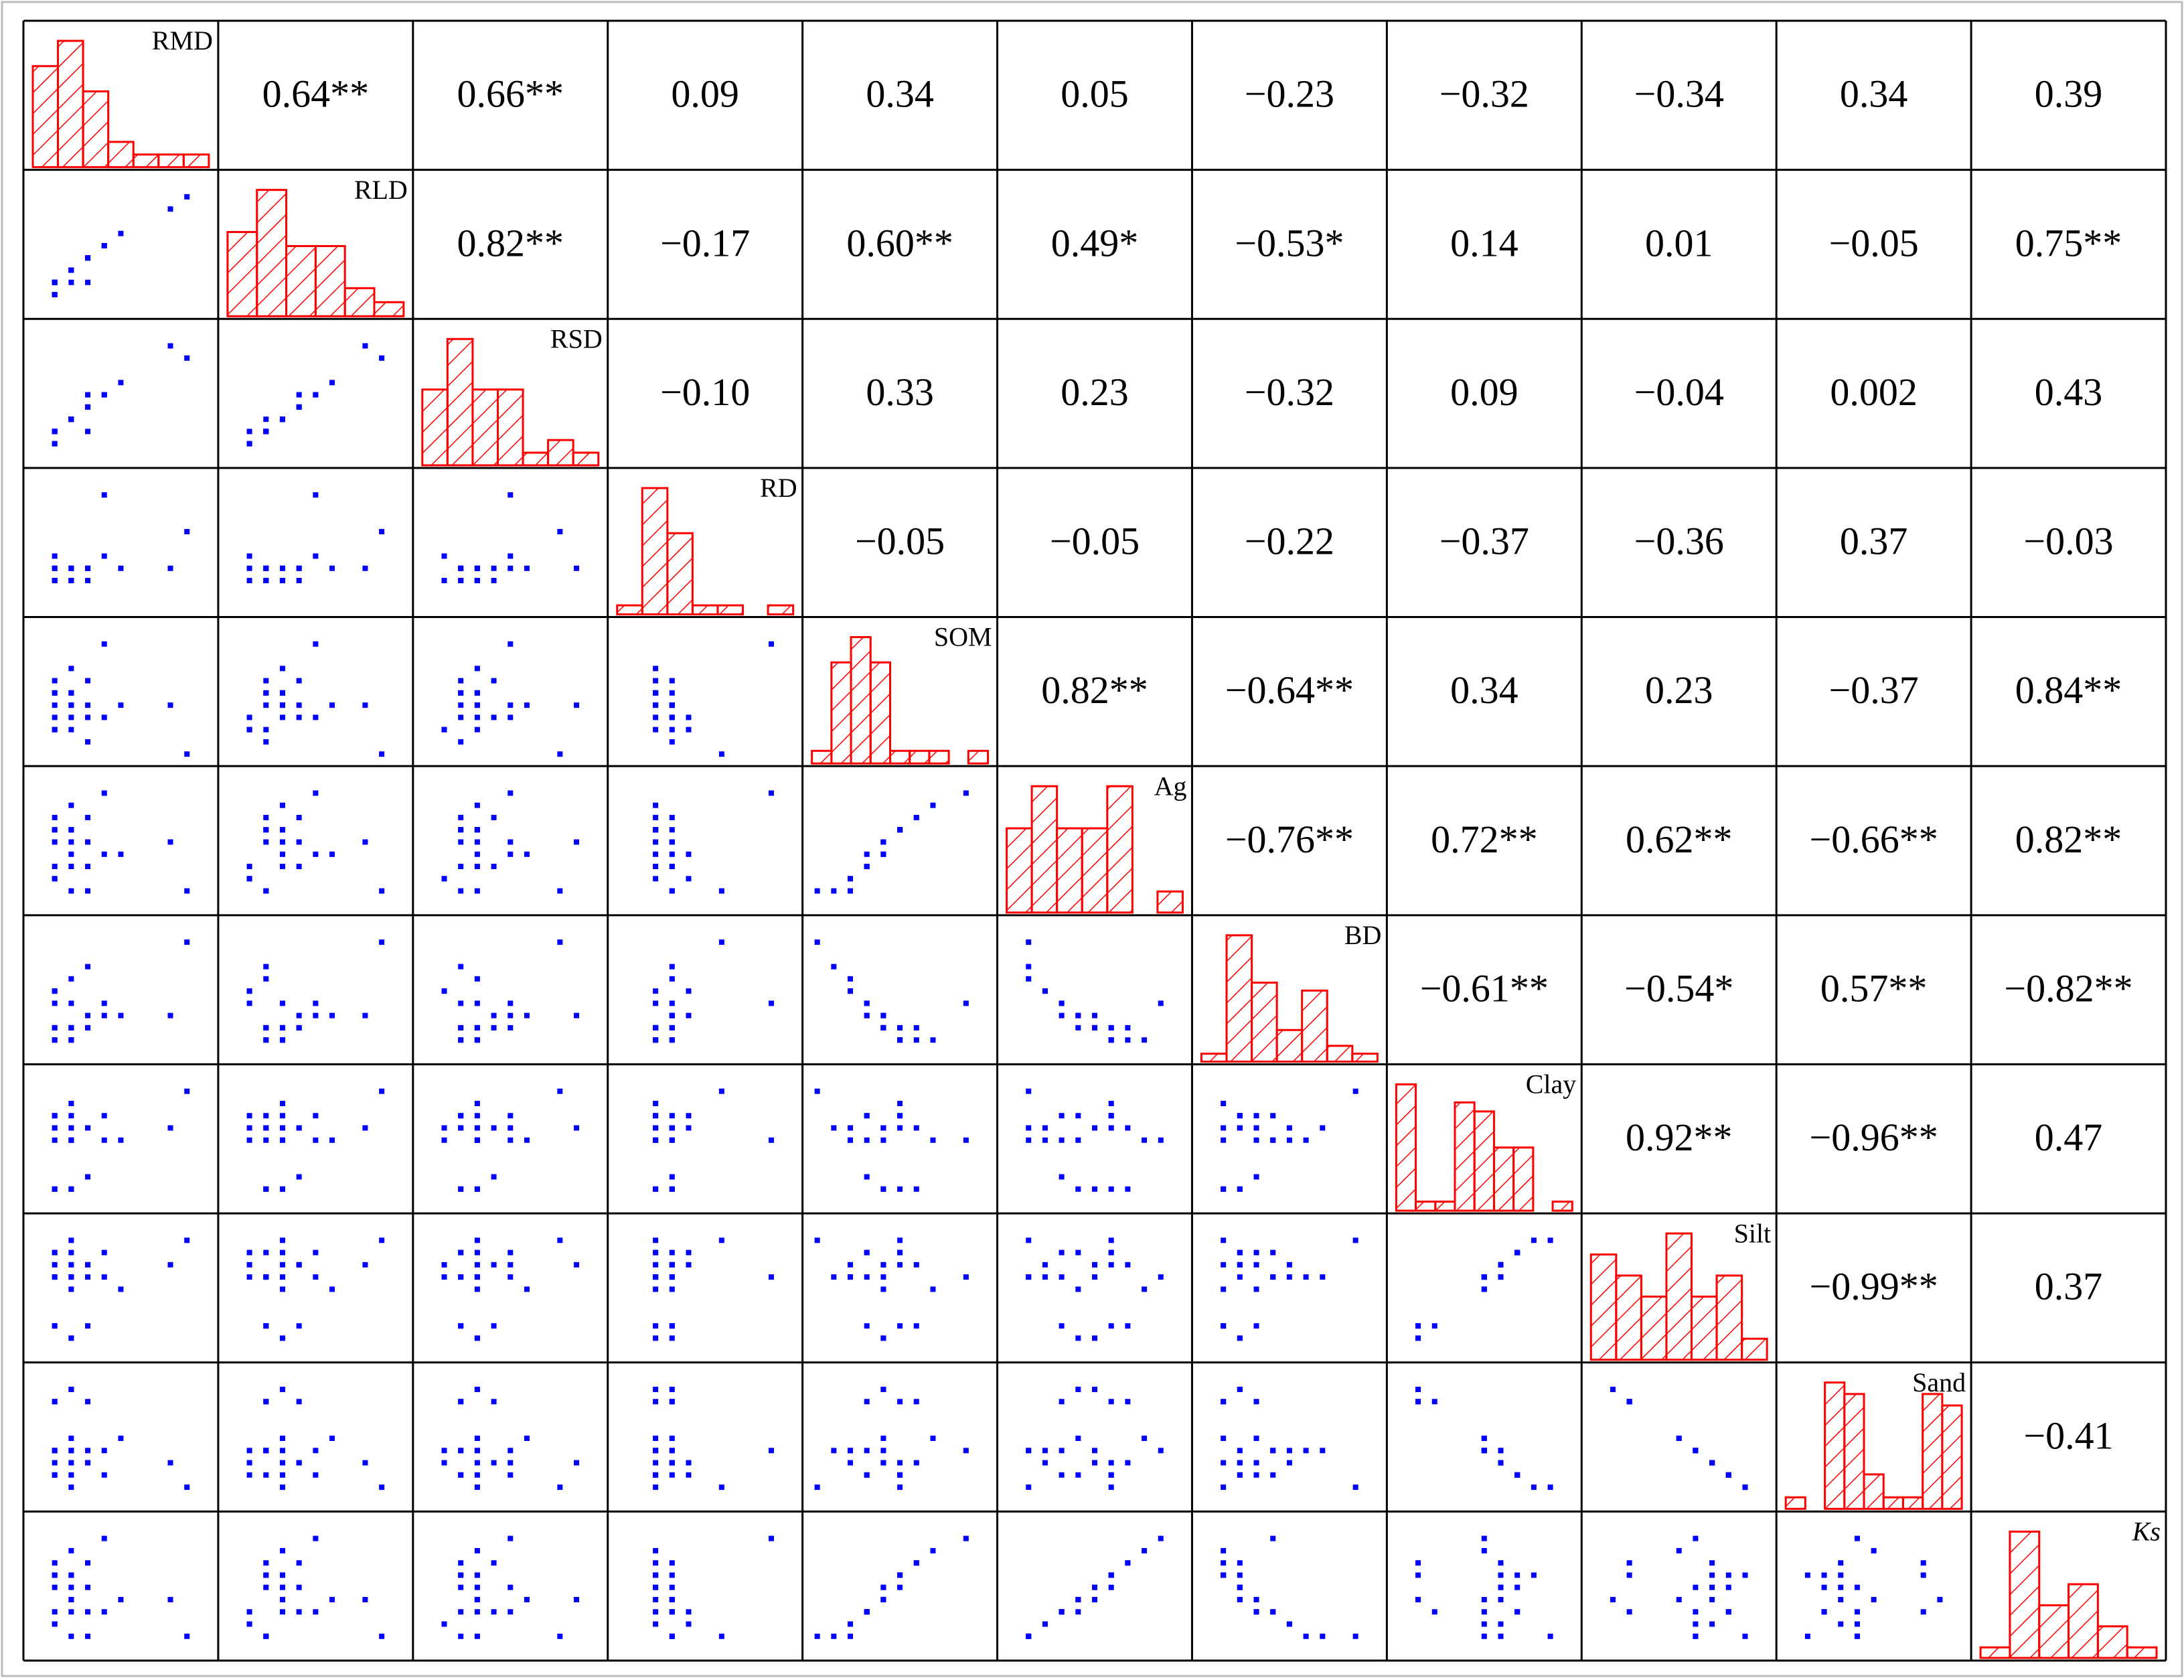  Describe the element at coordinates (1289, 94) in the screenshot. I see `correlation-value: −0.23` at that location.